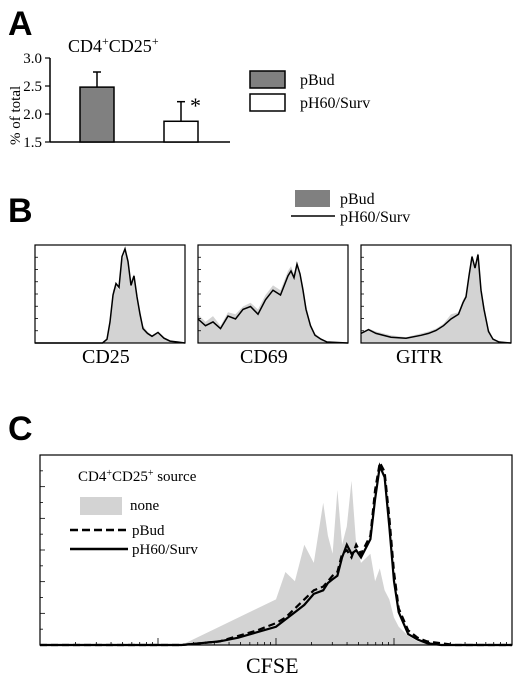 The image size is (520, 681). I want to click on panel-a-title: CD4+CD25+, so click(113, 45).